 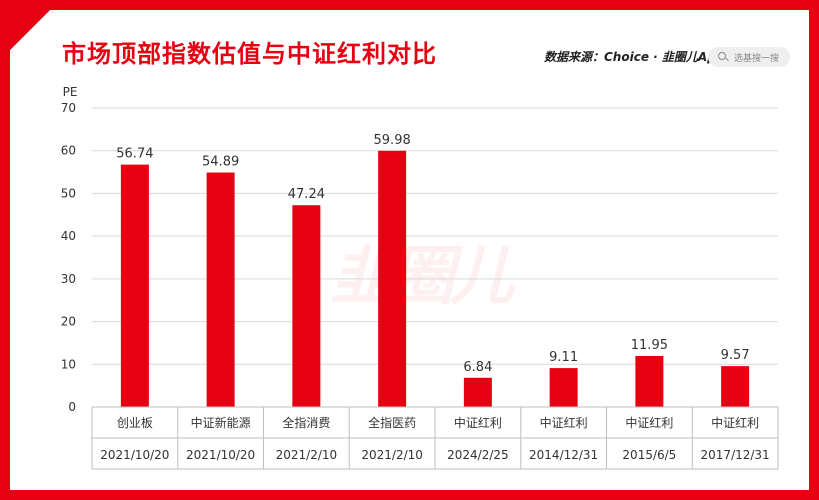 I want to click on x-date-label: 2014/12/31, so click(x=563, y=455).